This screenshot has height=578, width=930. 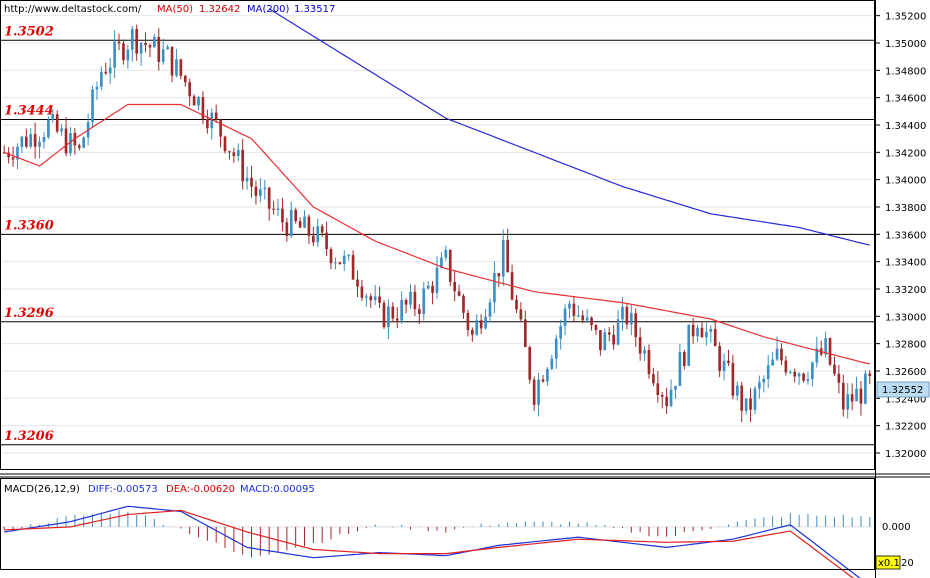 What do you see at coordinates (905, 153) in the screenshot?
I see `price-tick-label: 1.34200` at bounding box center [905, 153].